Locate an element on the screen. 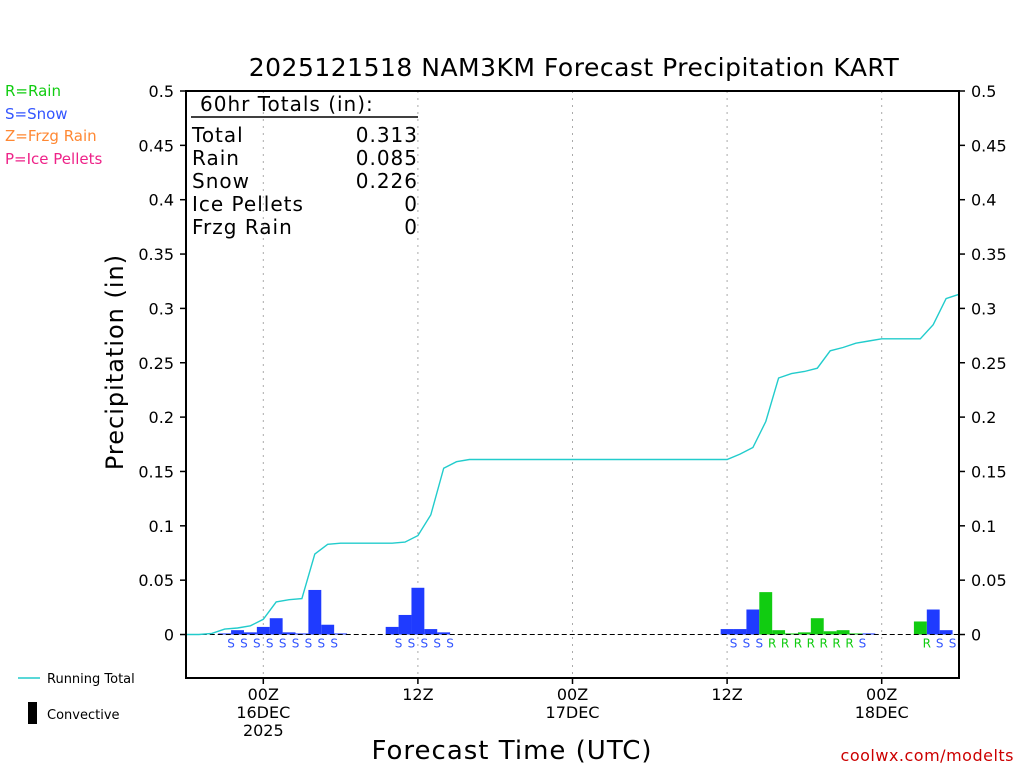  y-tick-label-right: 0.45 is located at coordinates (989, 145).